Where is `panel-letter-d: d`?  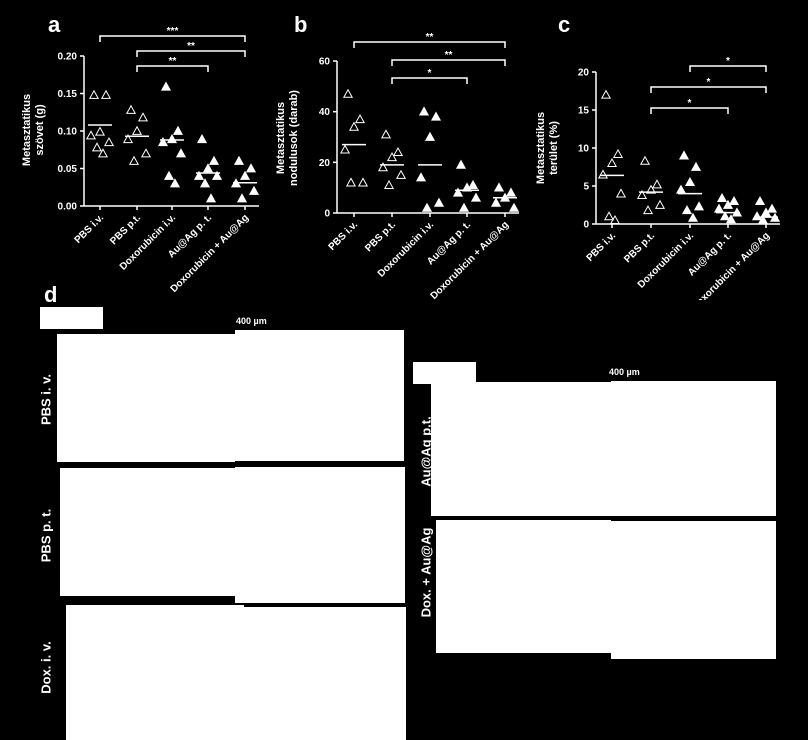
panel-letter-d: d is located at coordinates (51, 294).